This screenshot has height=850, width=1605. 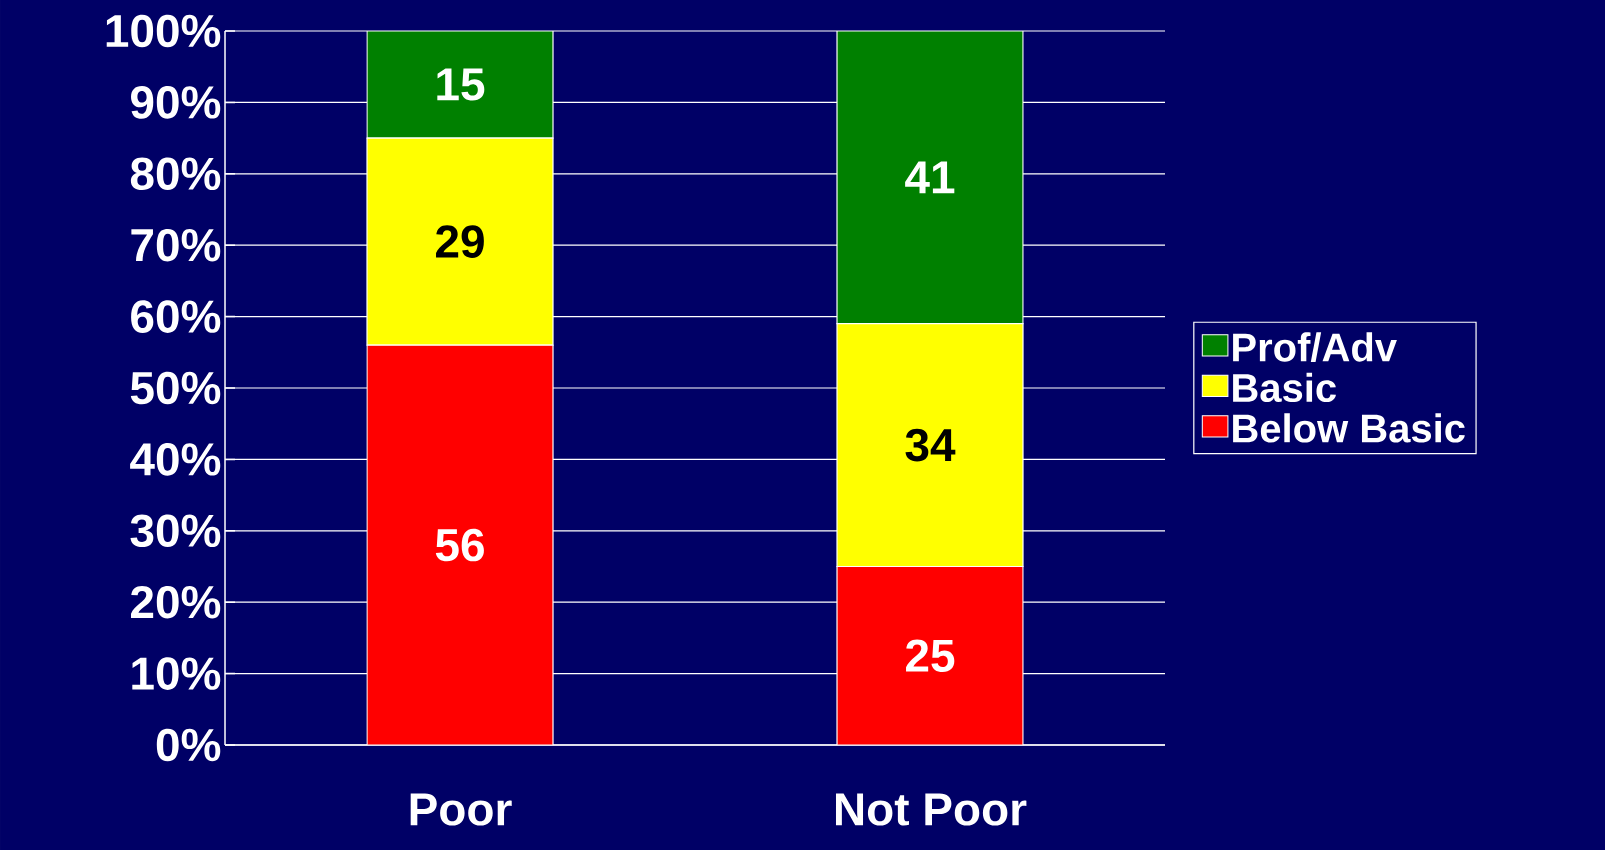 I want to click on data-label: 29, so click(x=460, y=241).